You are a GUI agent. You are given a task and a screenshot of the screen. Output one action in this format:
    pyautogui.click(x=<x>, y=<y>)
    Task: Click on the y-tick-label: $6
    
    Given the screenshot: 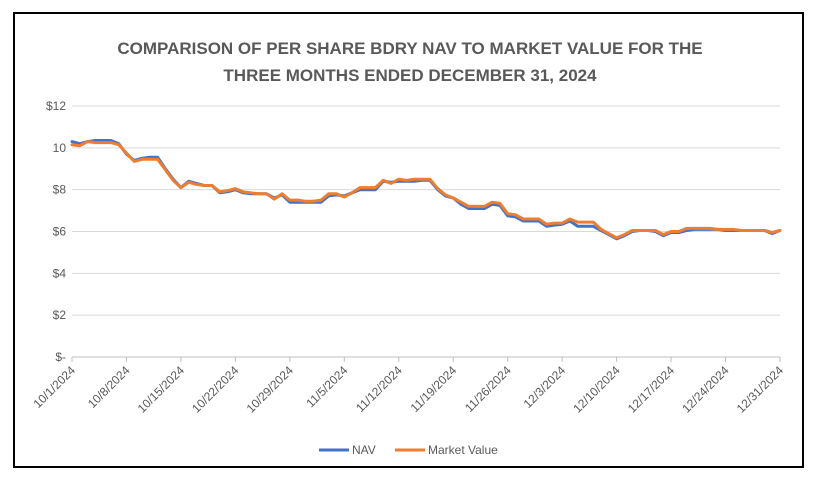 What is the action you would take?
    pyautogui.click(x=60, y=232)
    